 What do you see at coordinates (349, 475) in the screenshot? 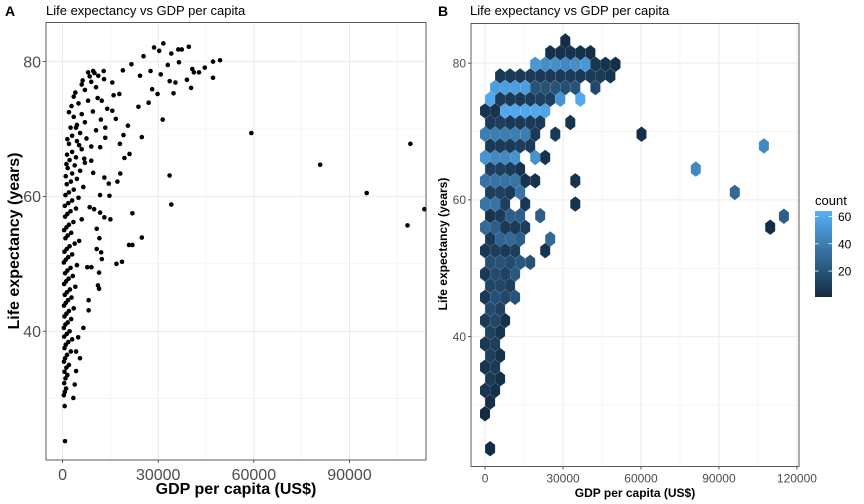
I see `x-tick-label: 90000` at bounding box center [349, 475].